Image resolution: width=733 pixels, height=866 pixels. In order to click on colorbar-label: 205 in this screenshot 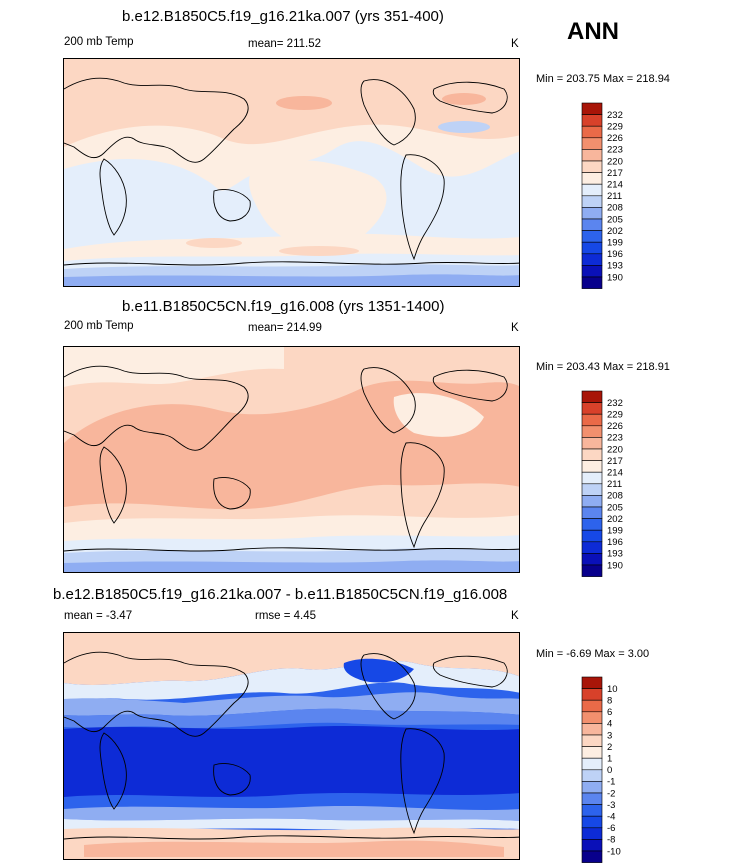, I will do `click(615, 219)`.